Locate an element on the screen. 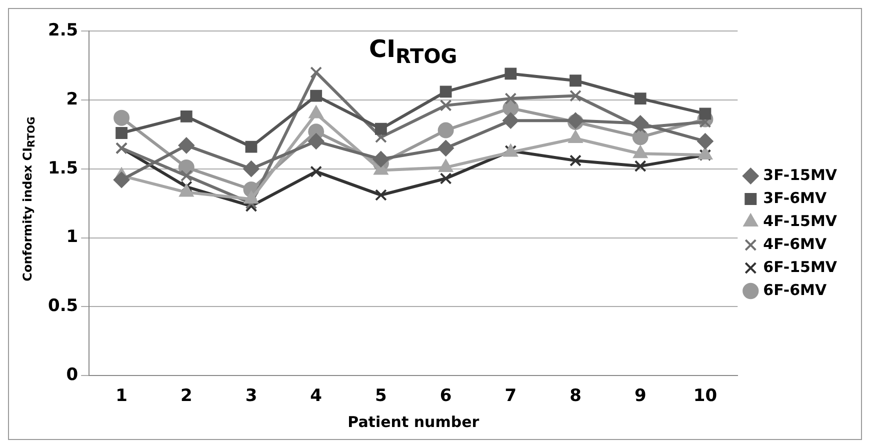 Image resolution: width=870 pixels, height=448 pixels. legend-label: 3F-15MV is located at coordinates (800, 175).